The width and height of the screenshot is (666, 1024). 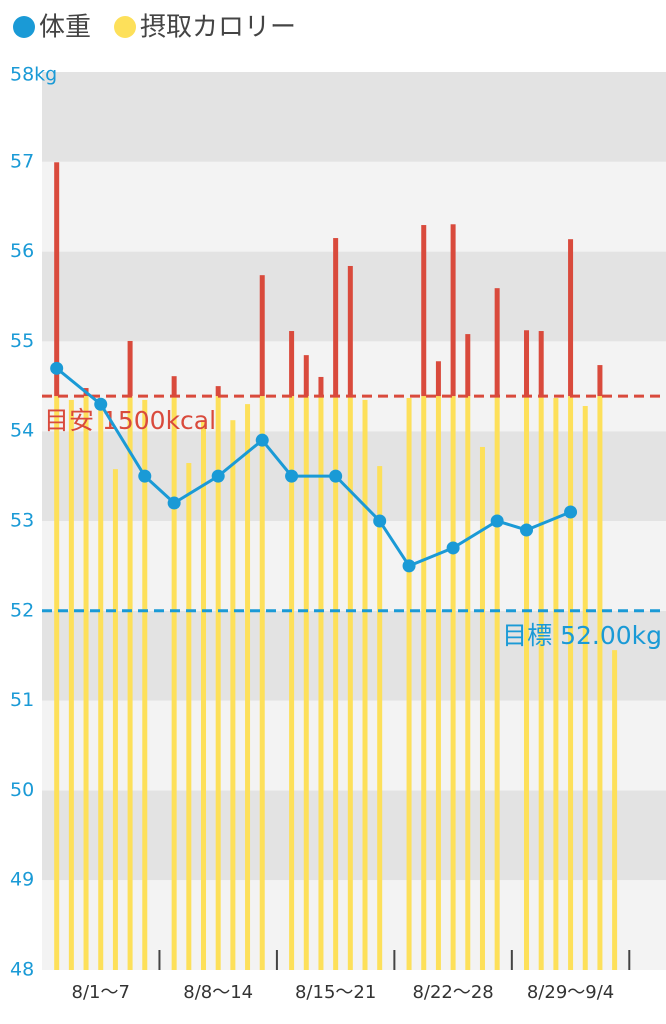 I want to click on x-tick-label: 8/1〜7, so click(x=101, y=992).